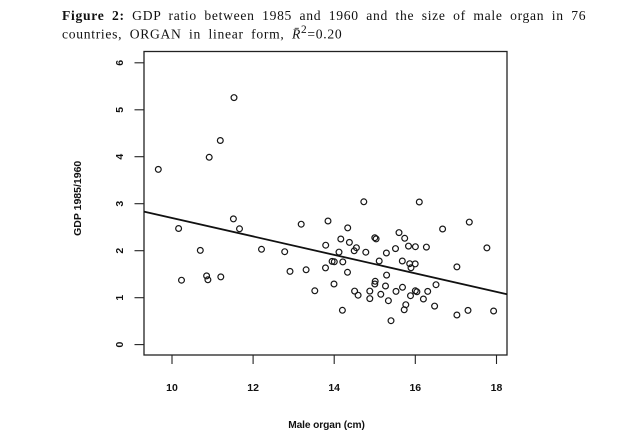 The height and width of the screenshot is (435, 640). I want to click on svg-text: 1, so click(120, 298).